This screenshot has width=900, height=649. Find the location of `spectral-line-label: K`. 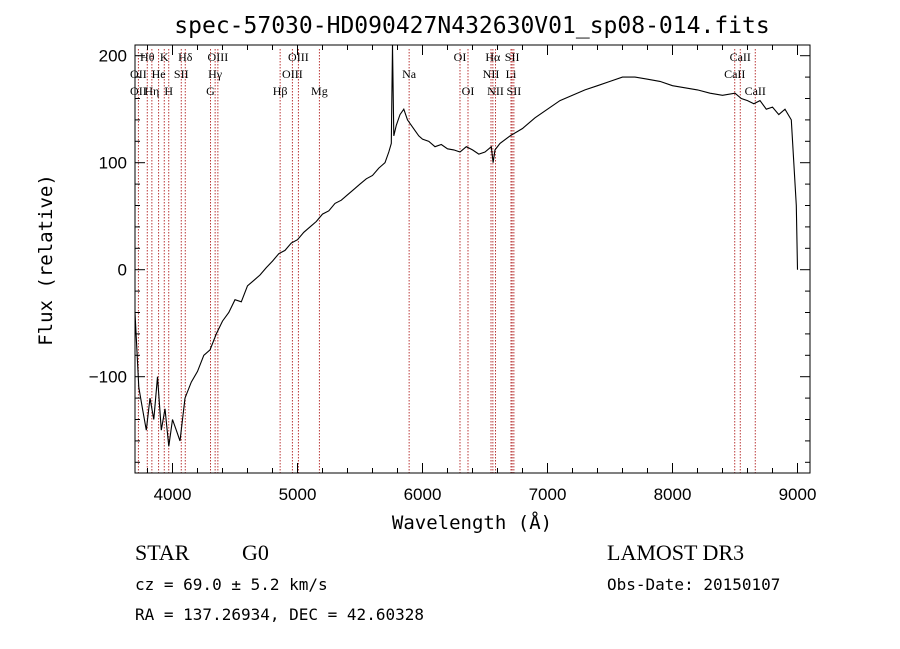

spectral-line-label: K is located at coordinates (164, 57).